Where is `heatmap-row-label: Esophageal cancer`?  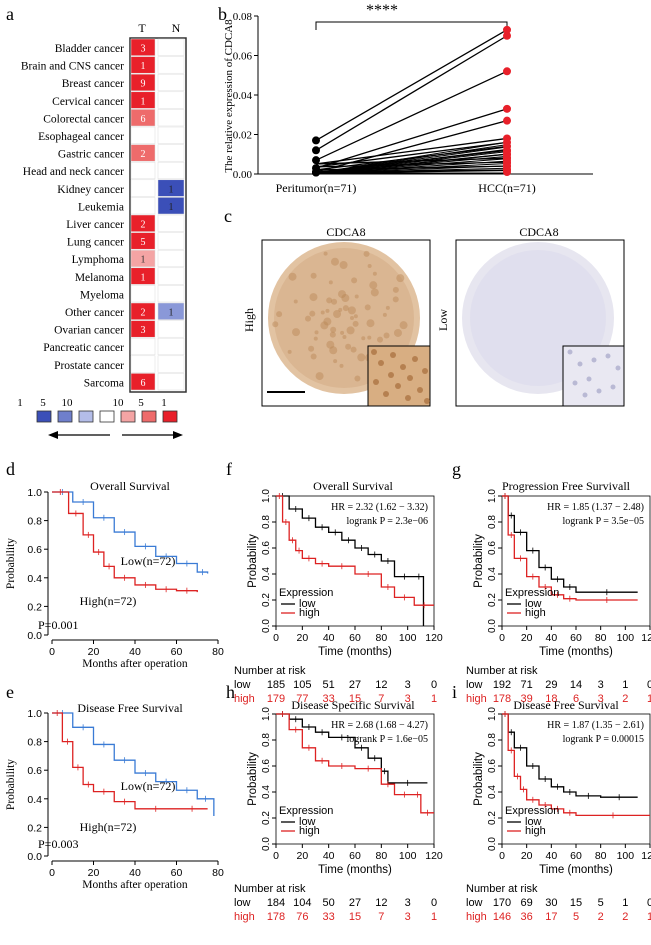
heatmap-row-label: Esophageal cancer is located at coordinates (81, 137).